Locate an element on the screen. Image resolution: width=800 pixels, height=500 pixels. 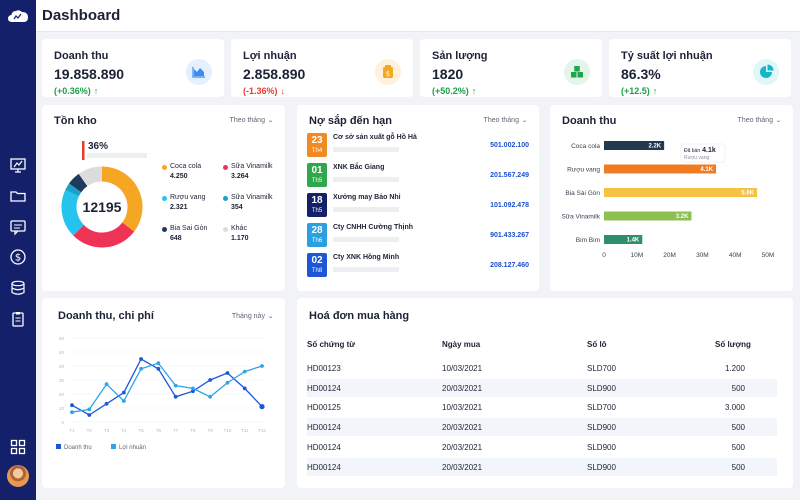
cloud-logo-icon is located at coordinates (18, 16).